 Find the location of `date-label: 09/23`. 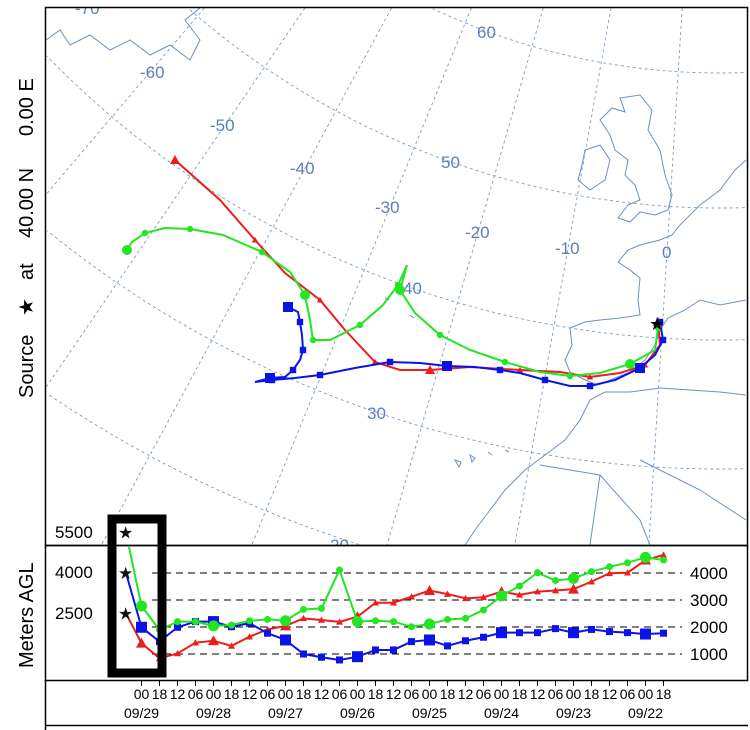

date-label: 09/23 is located at coordinates (573, 713).